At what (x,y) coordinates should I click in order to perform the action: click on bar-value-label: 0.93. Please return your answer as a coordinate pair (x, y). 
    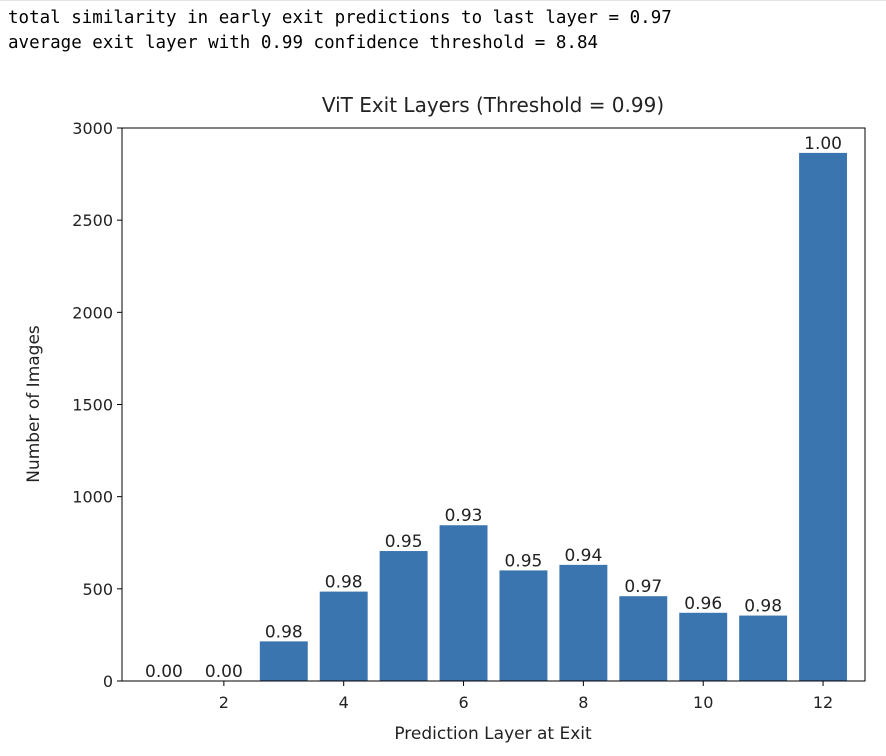
    Looking at the image, I should click on (464, 516).